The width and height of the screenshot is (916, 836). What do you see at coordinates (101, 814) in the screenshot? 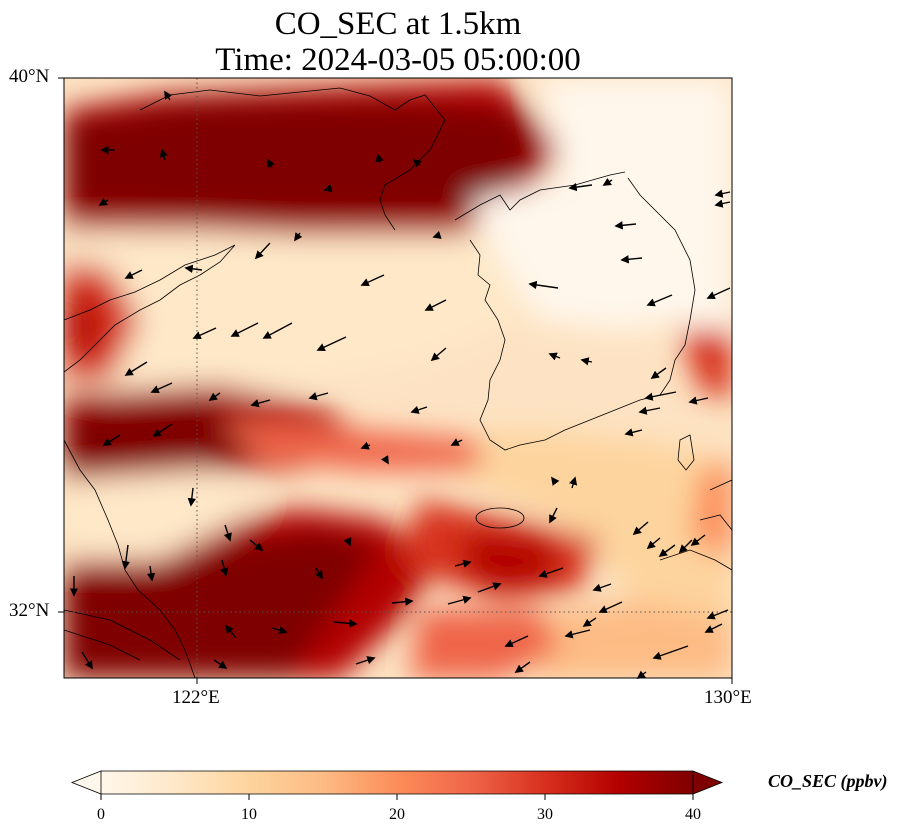
I see `colorbar-tick-label-0: 0` at bounding box center [101, 814].